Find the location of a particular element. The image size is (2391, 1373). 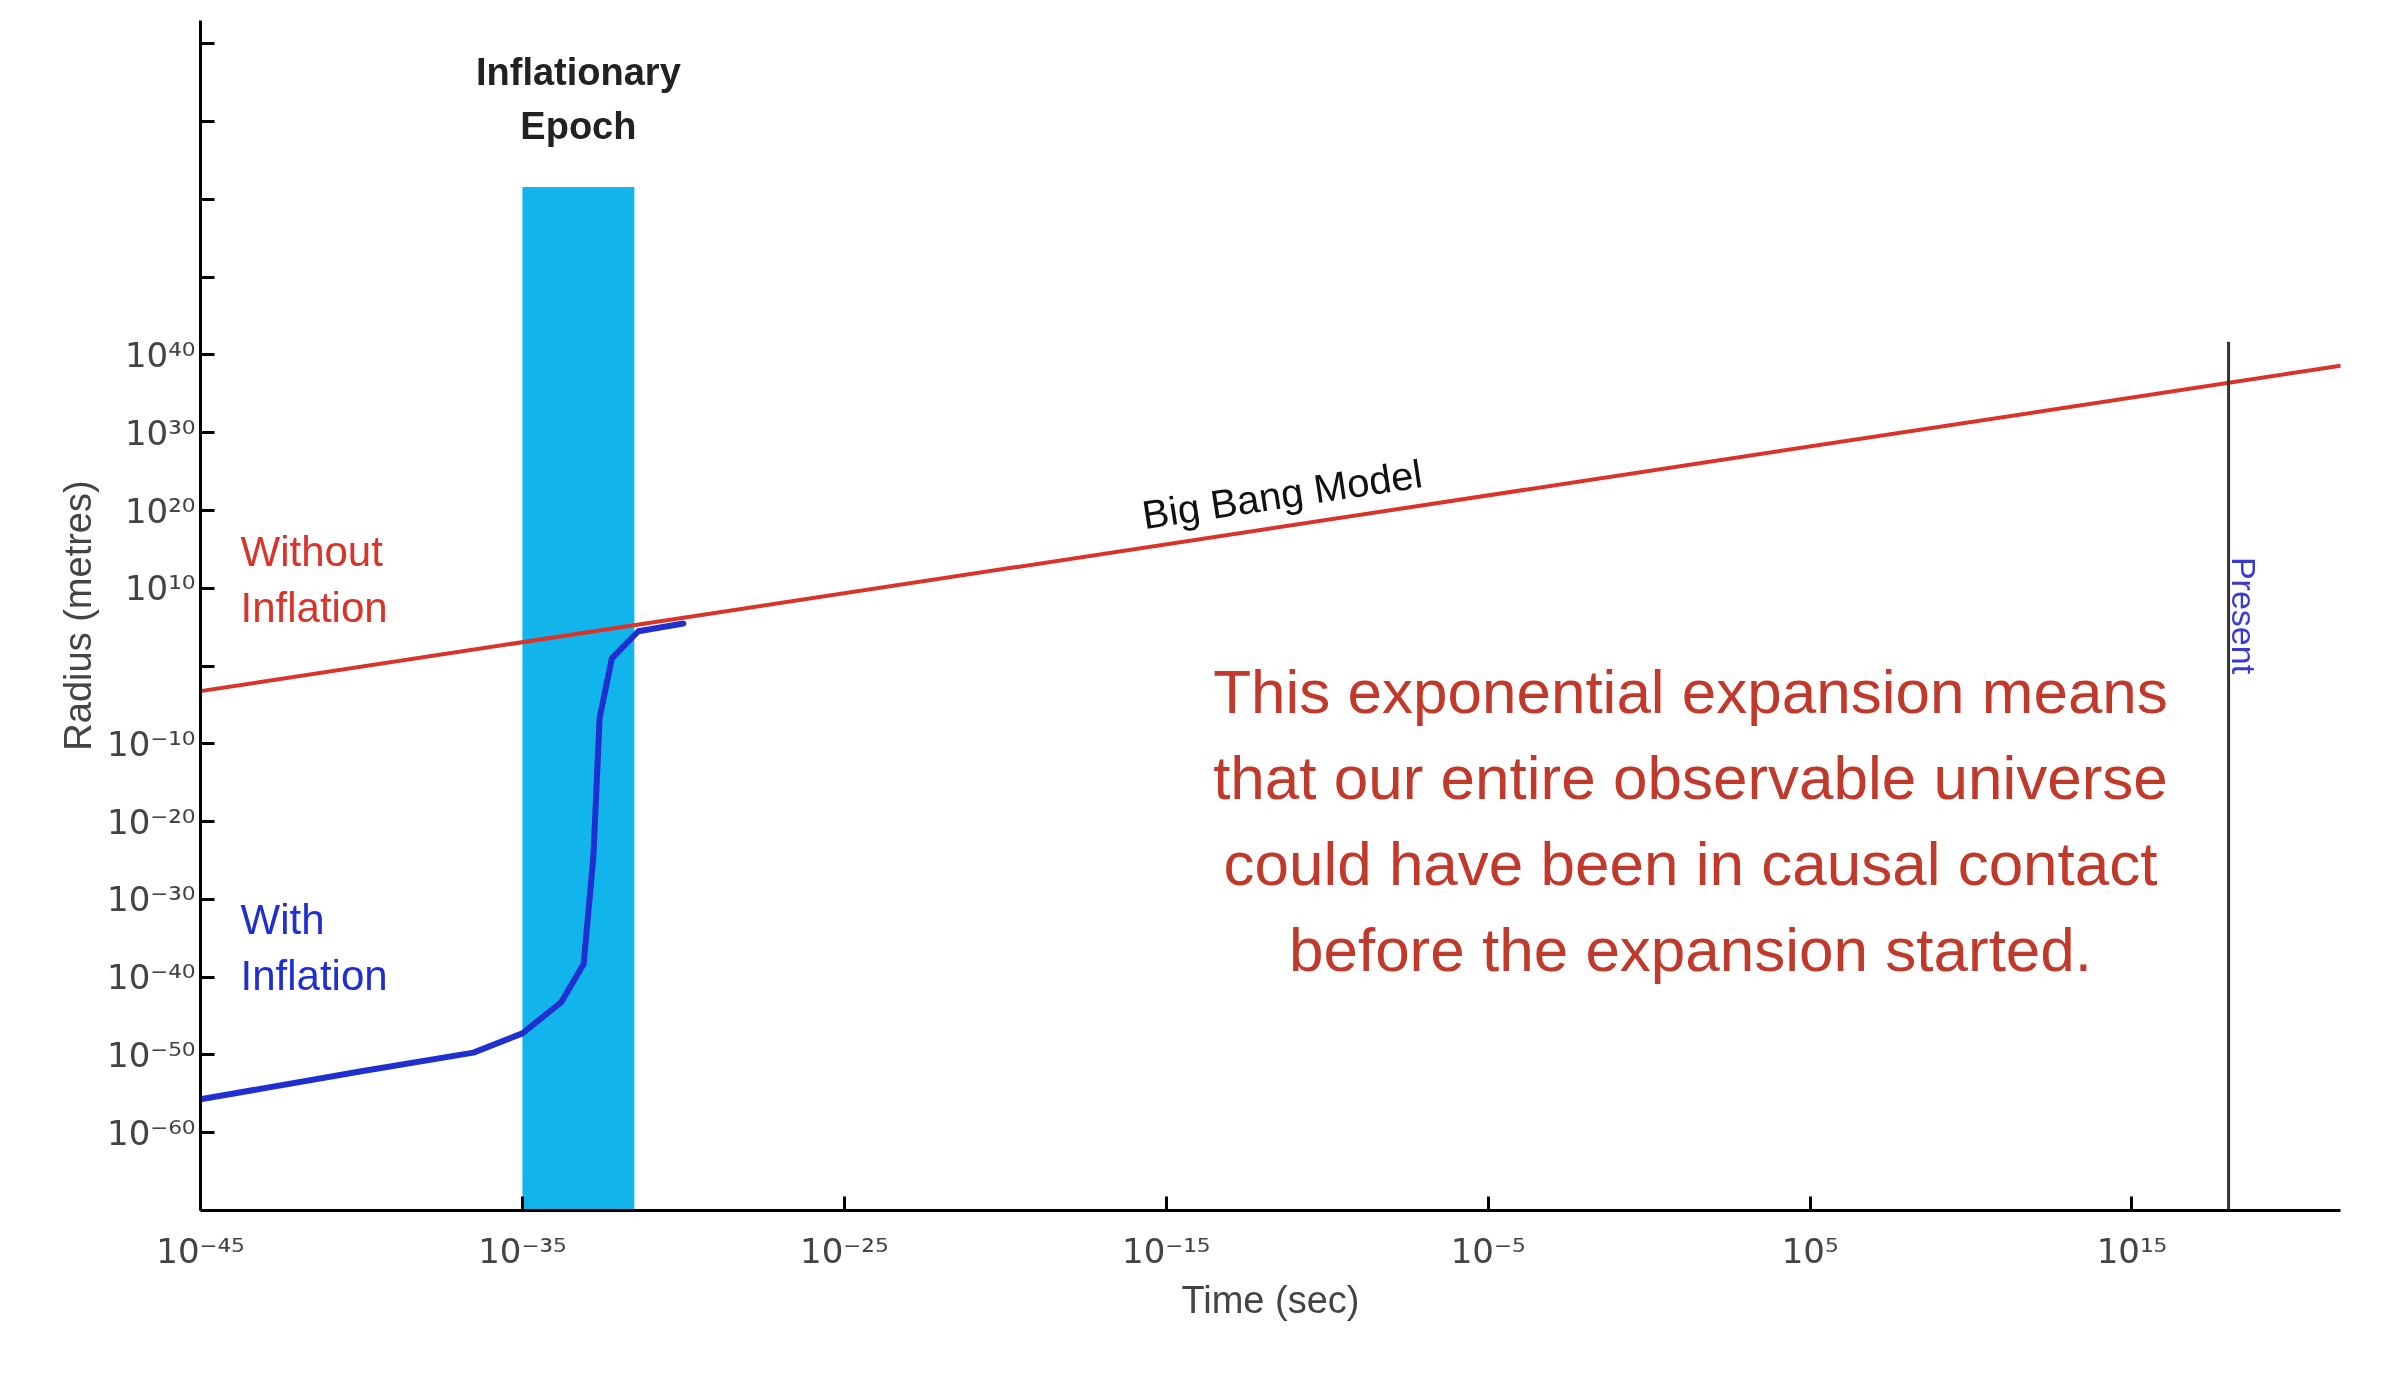

x-tick-label: 10⁻¹⁵ is located at coordinates (1166, 1250).